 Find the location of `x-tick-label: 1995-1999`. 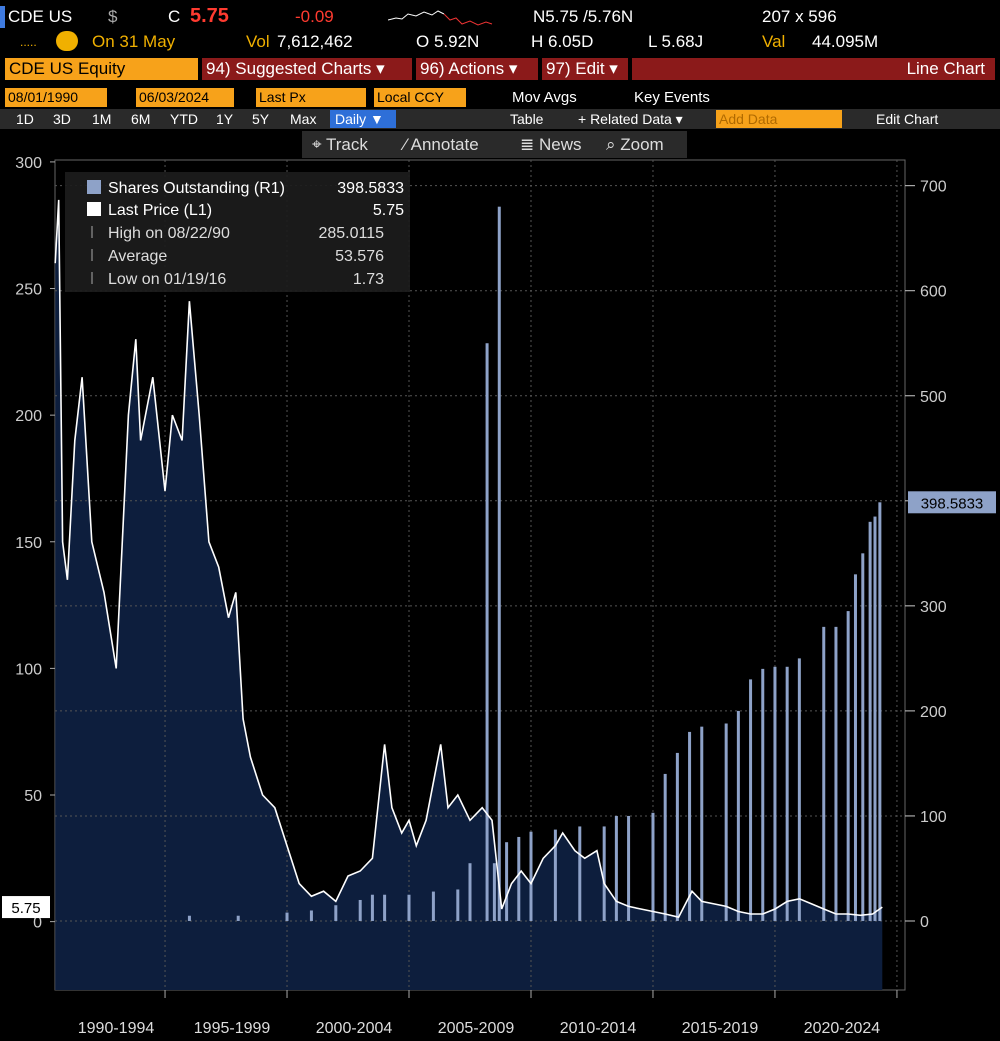

x-tick-label: 1995-1999 is located at coordinates (232, 1028).